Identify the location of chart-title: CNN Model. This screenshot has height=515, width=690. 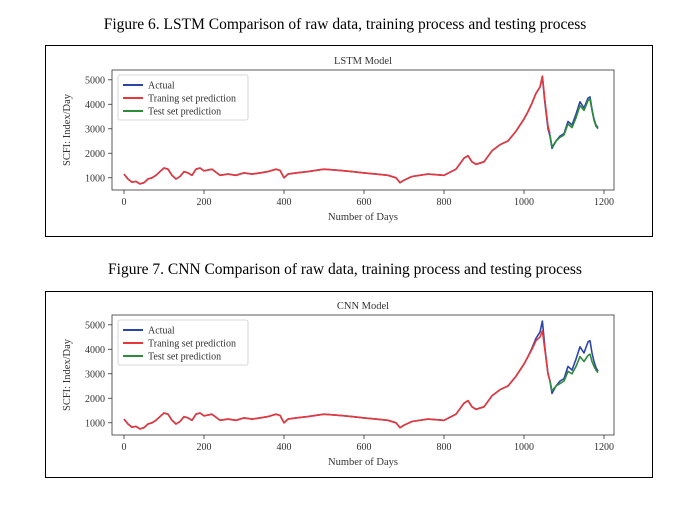
(363, 306).